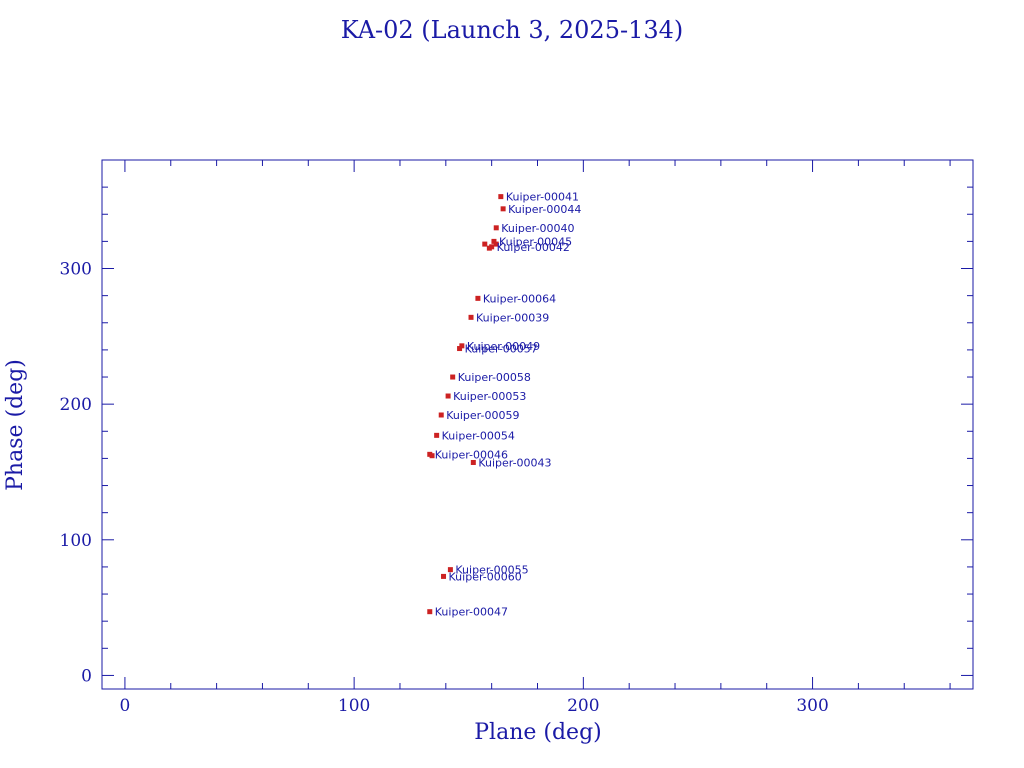  What do you see at coordinates (512, 30) in the screenshot?
I see `chart-title: KA-02 (Launch 3, 2025-134)` at bounding box center [512, 30].